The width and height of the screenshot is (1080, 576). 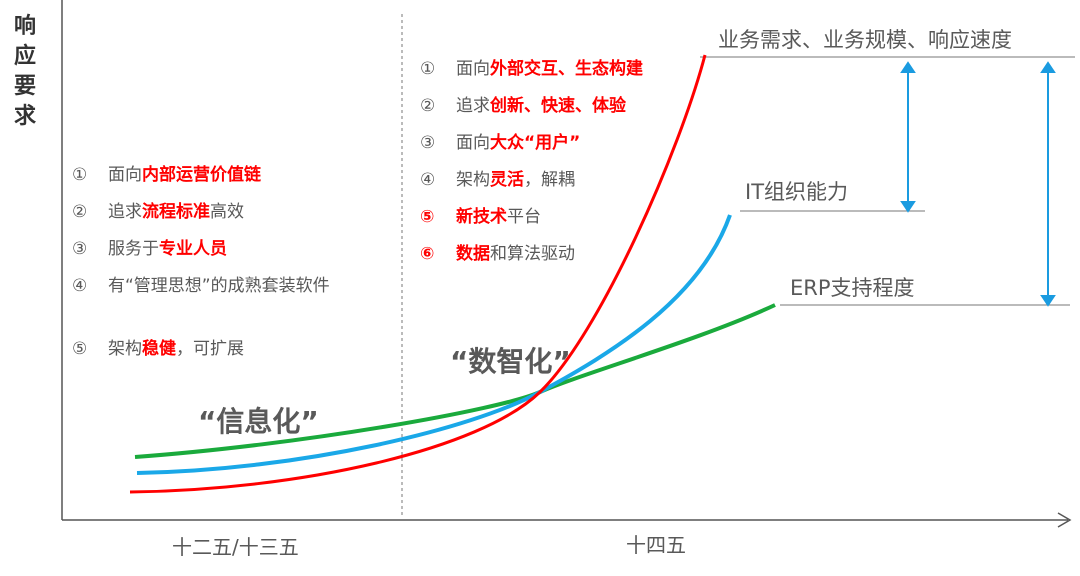 I want to click on highlight: 稳健, so click(x=159, y=349).